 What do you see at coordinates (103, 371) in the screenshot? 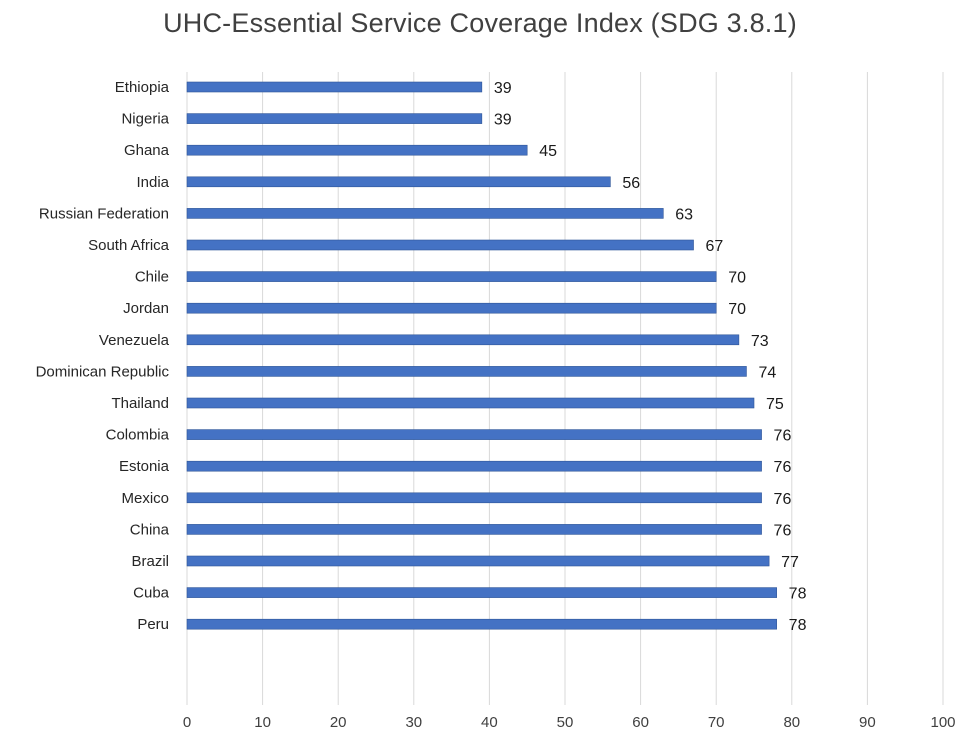
I see `category-label: Dominican Republic` at bounding box center [103, 371].